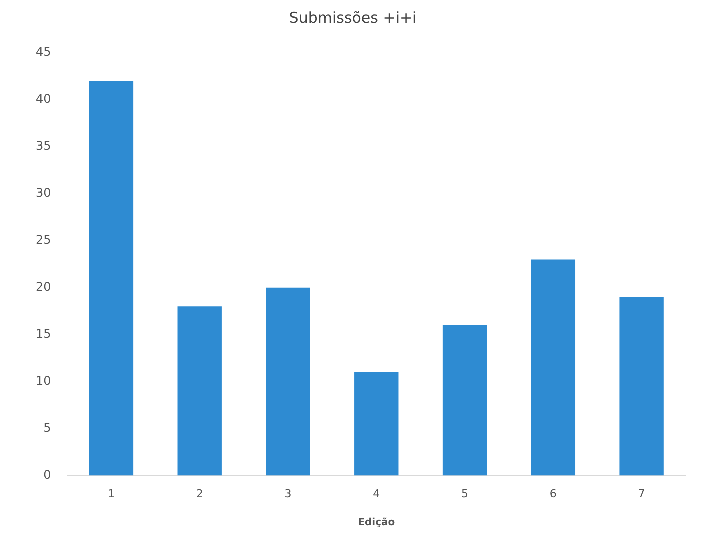 Image resolution: width=706 pixels, height=541 pixels. What do you see at coordinates (44, 333) in the screenshot?
I see `y-tick-label: 15` at bounding box center [44, 333].